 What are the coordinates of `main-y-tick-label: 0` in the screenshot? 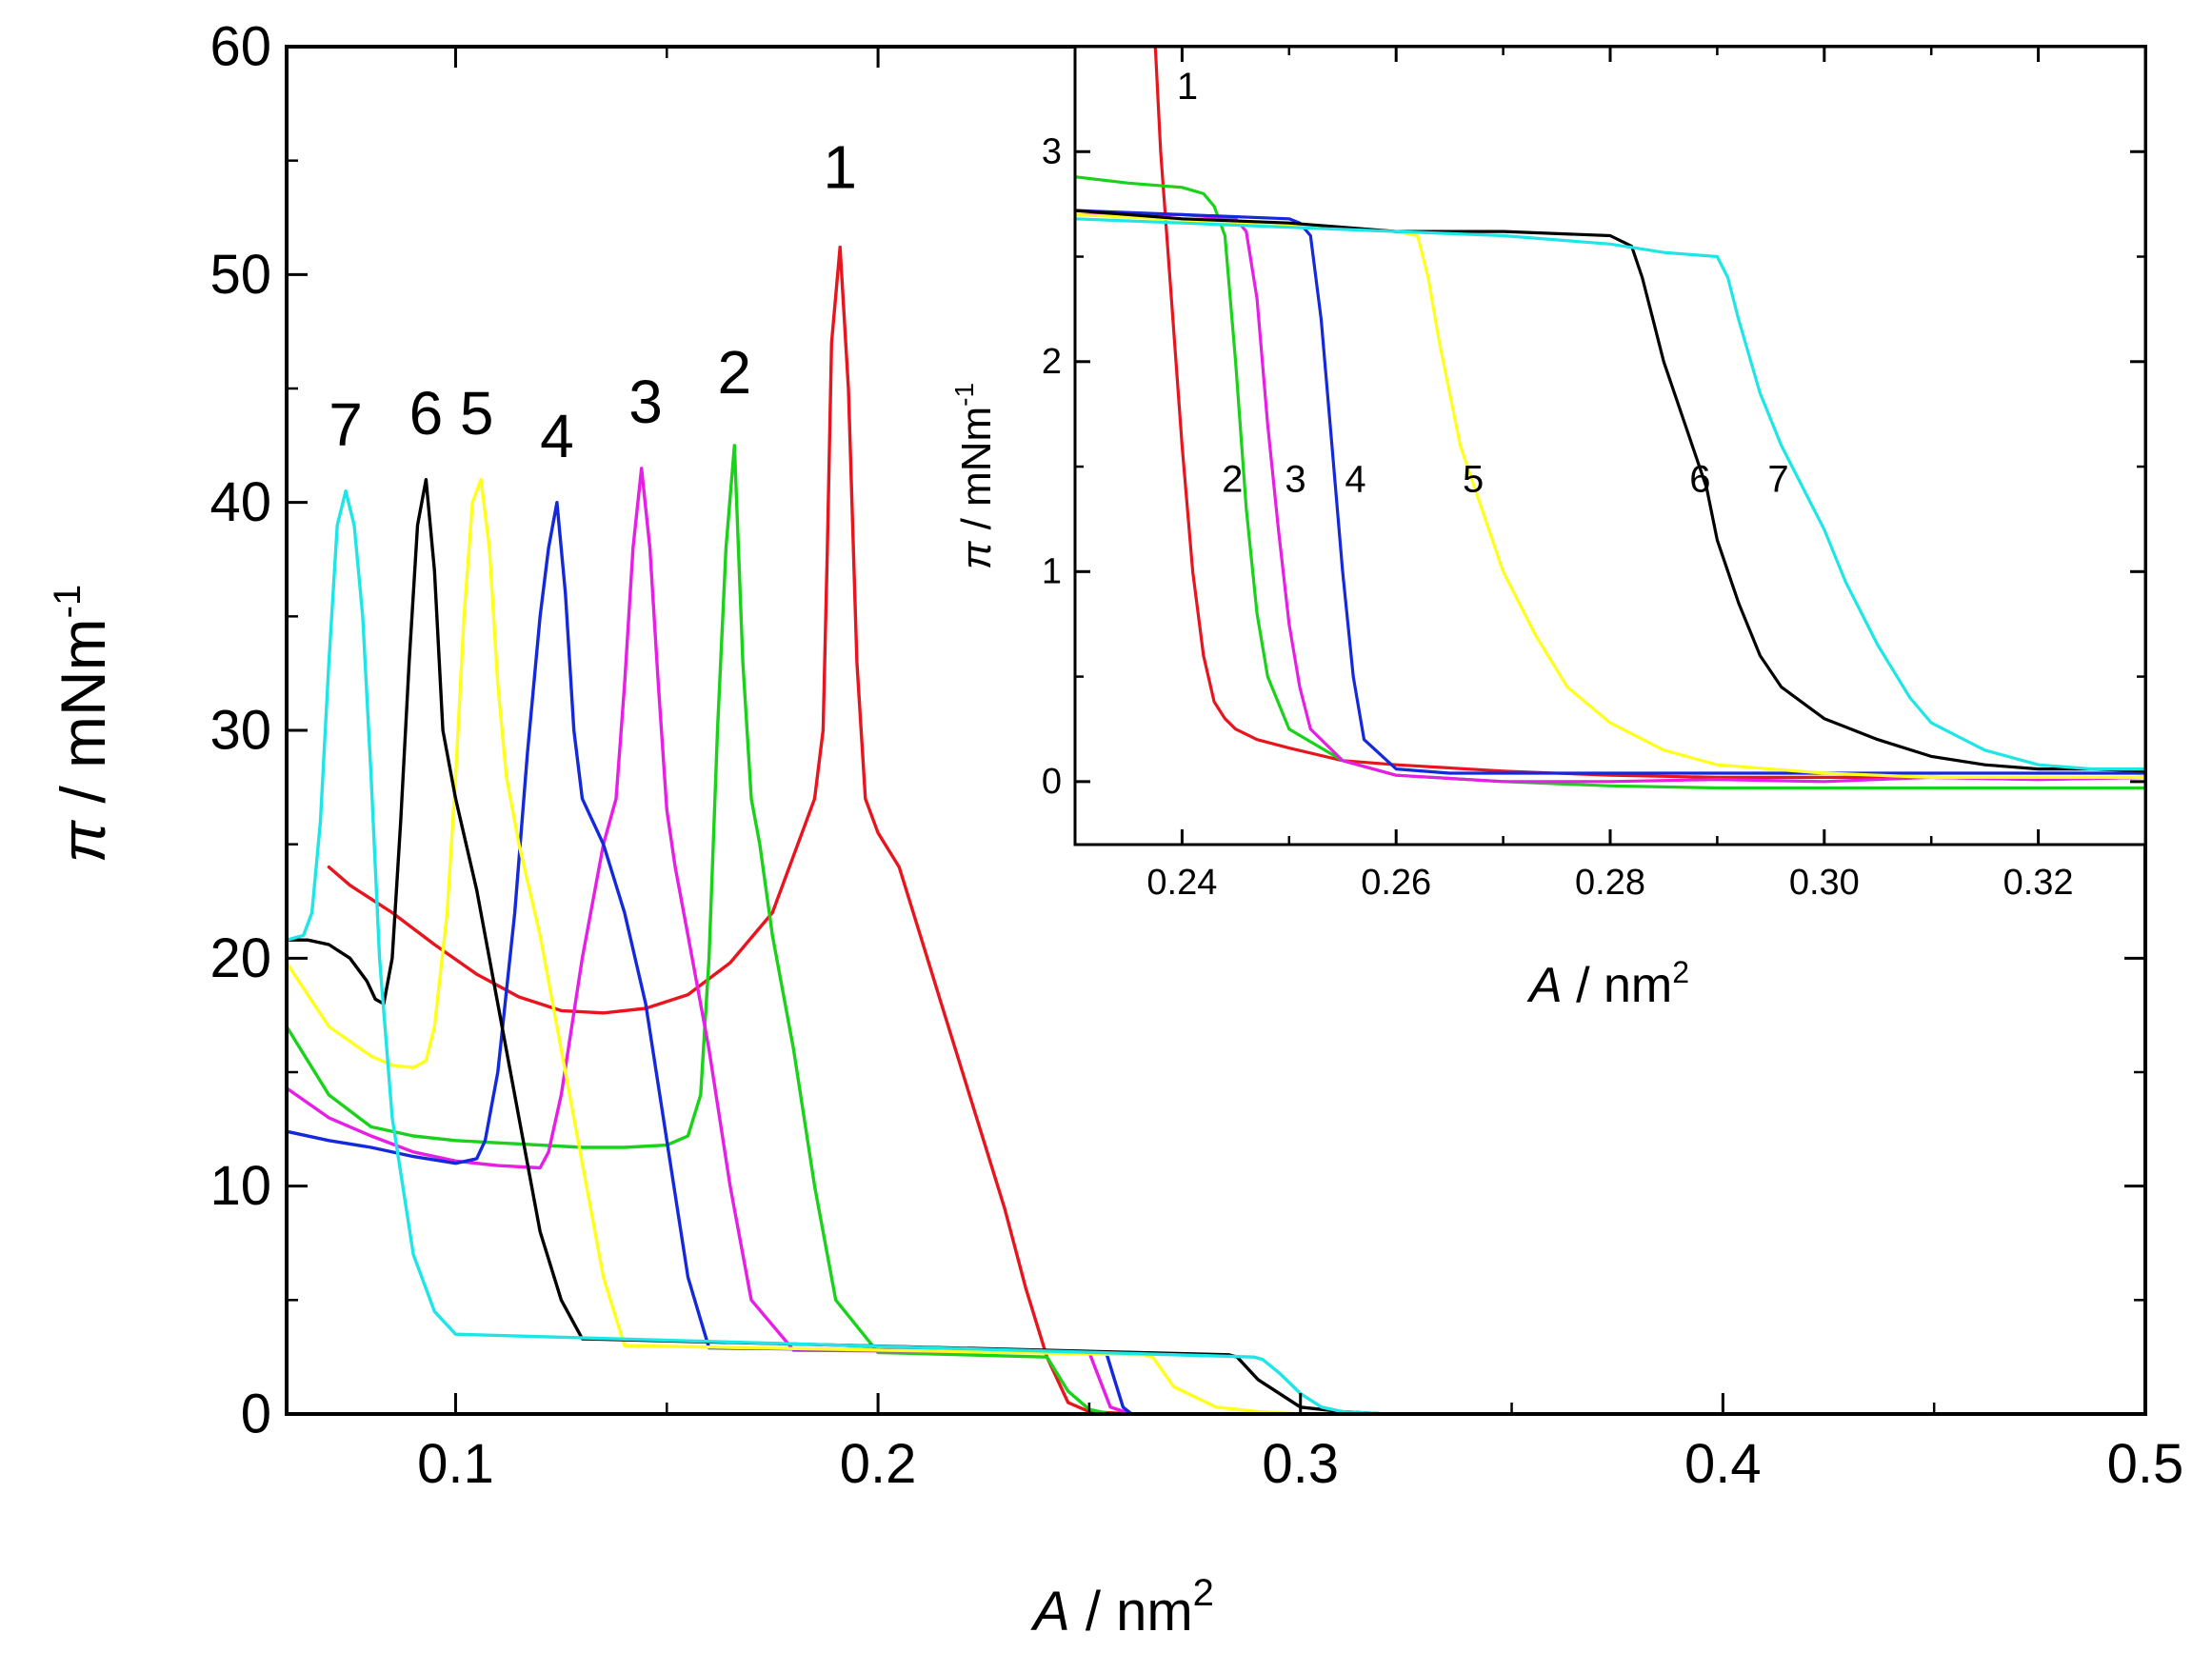 It's located at (256, 1414).